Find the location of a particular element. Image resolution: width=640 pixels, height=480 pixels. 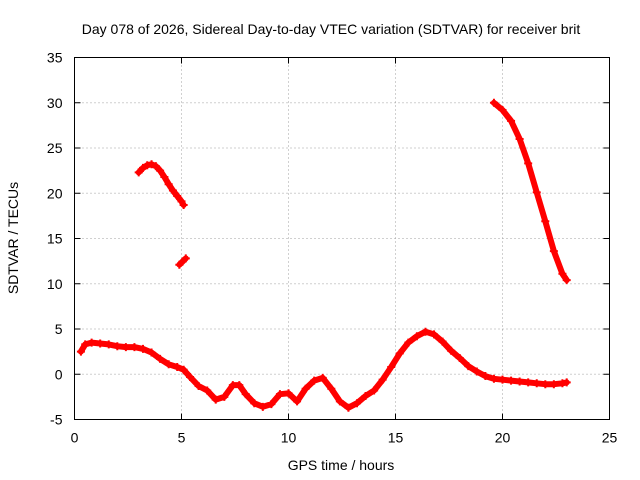

y-tick-label: 15 is located at coordinates (55, 239).